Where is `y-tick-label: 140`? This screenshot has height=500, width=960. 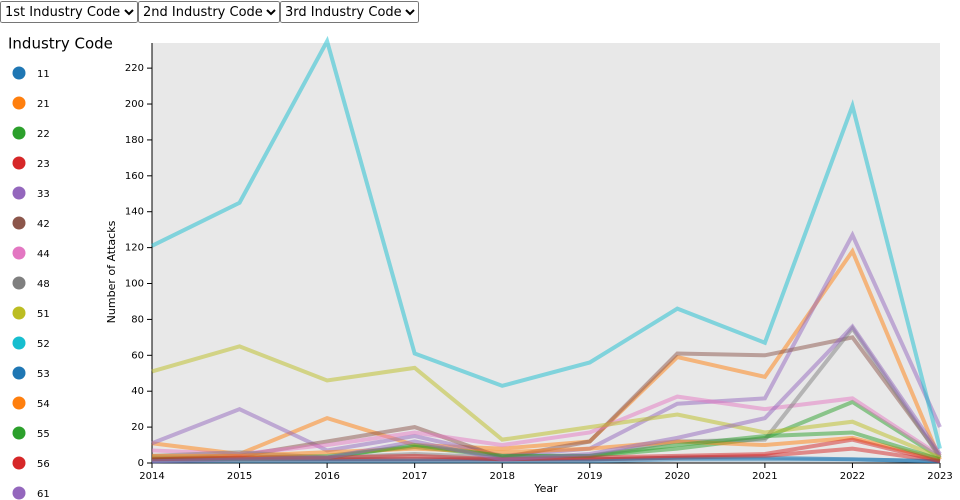
y-tick-label: 140 is located at coordinates (134, 212).